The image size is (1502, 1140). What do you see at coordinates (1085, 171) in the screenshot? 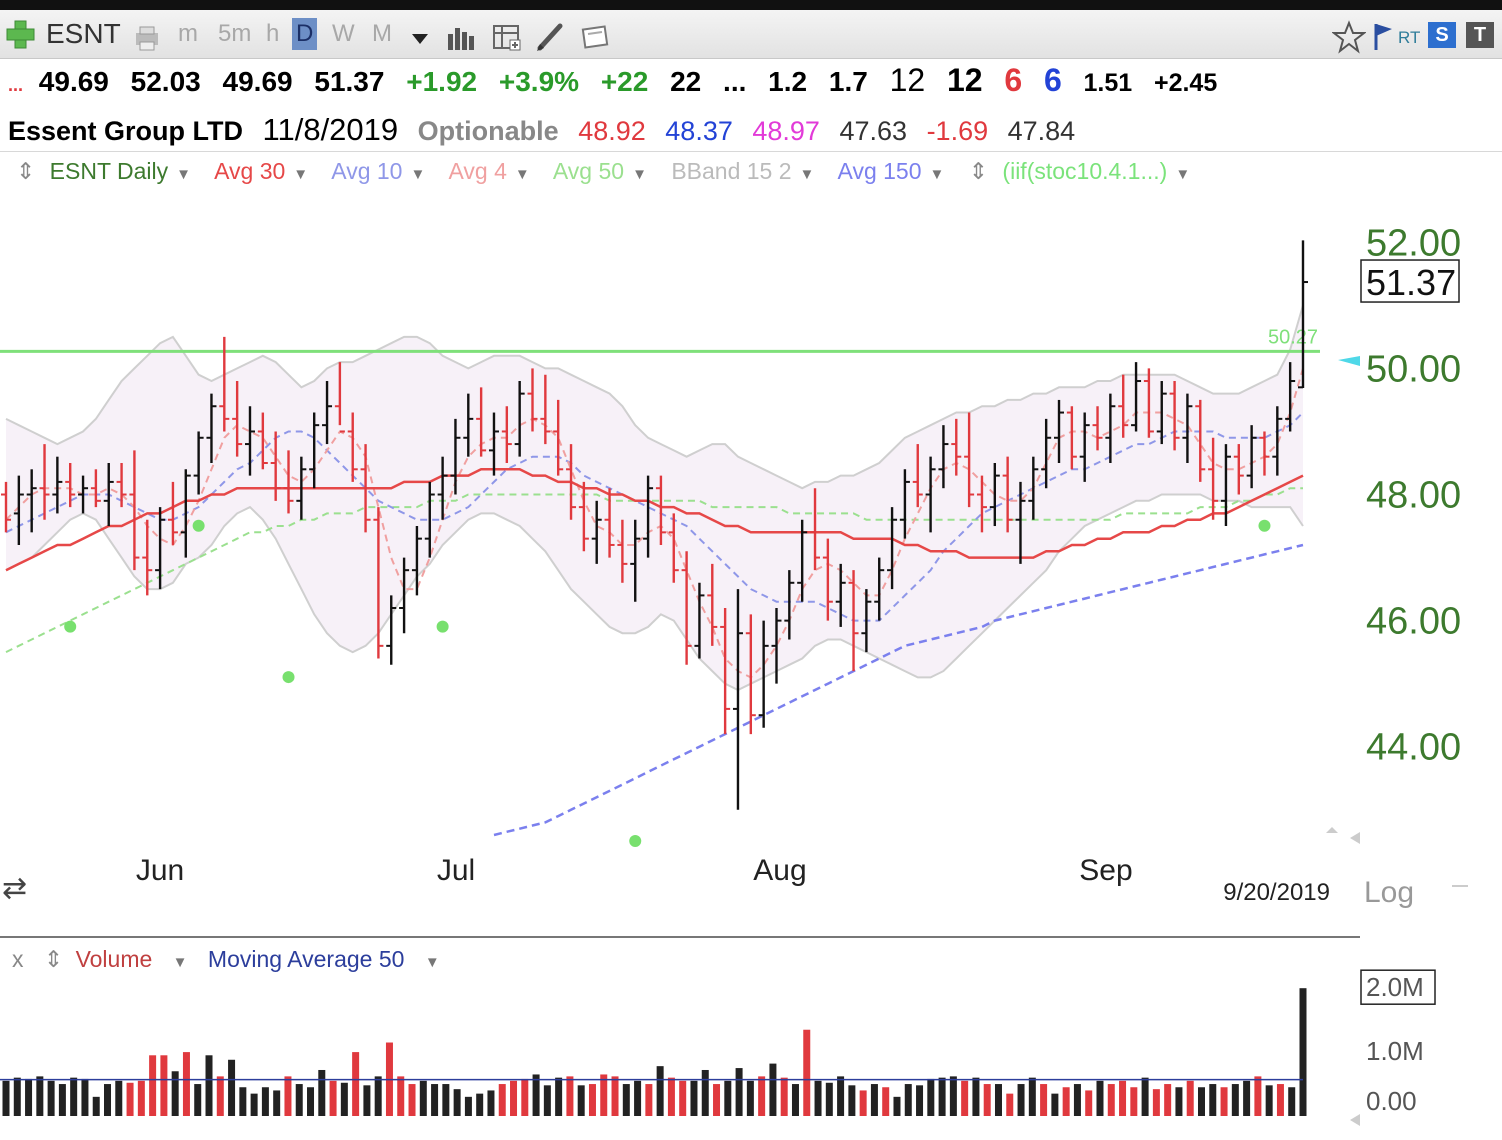
I see `legend-iif: (iif(stoc10.4.1...)` at bounding box center [1085, 171].